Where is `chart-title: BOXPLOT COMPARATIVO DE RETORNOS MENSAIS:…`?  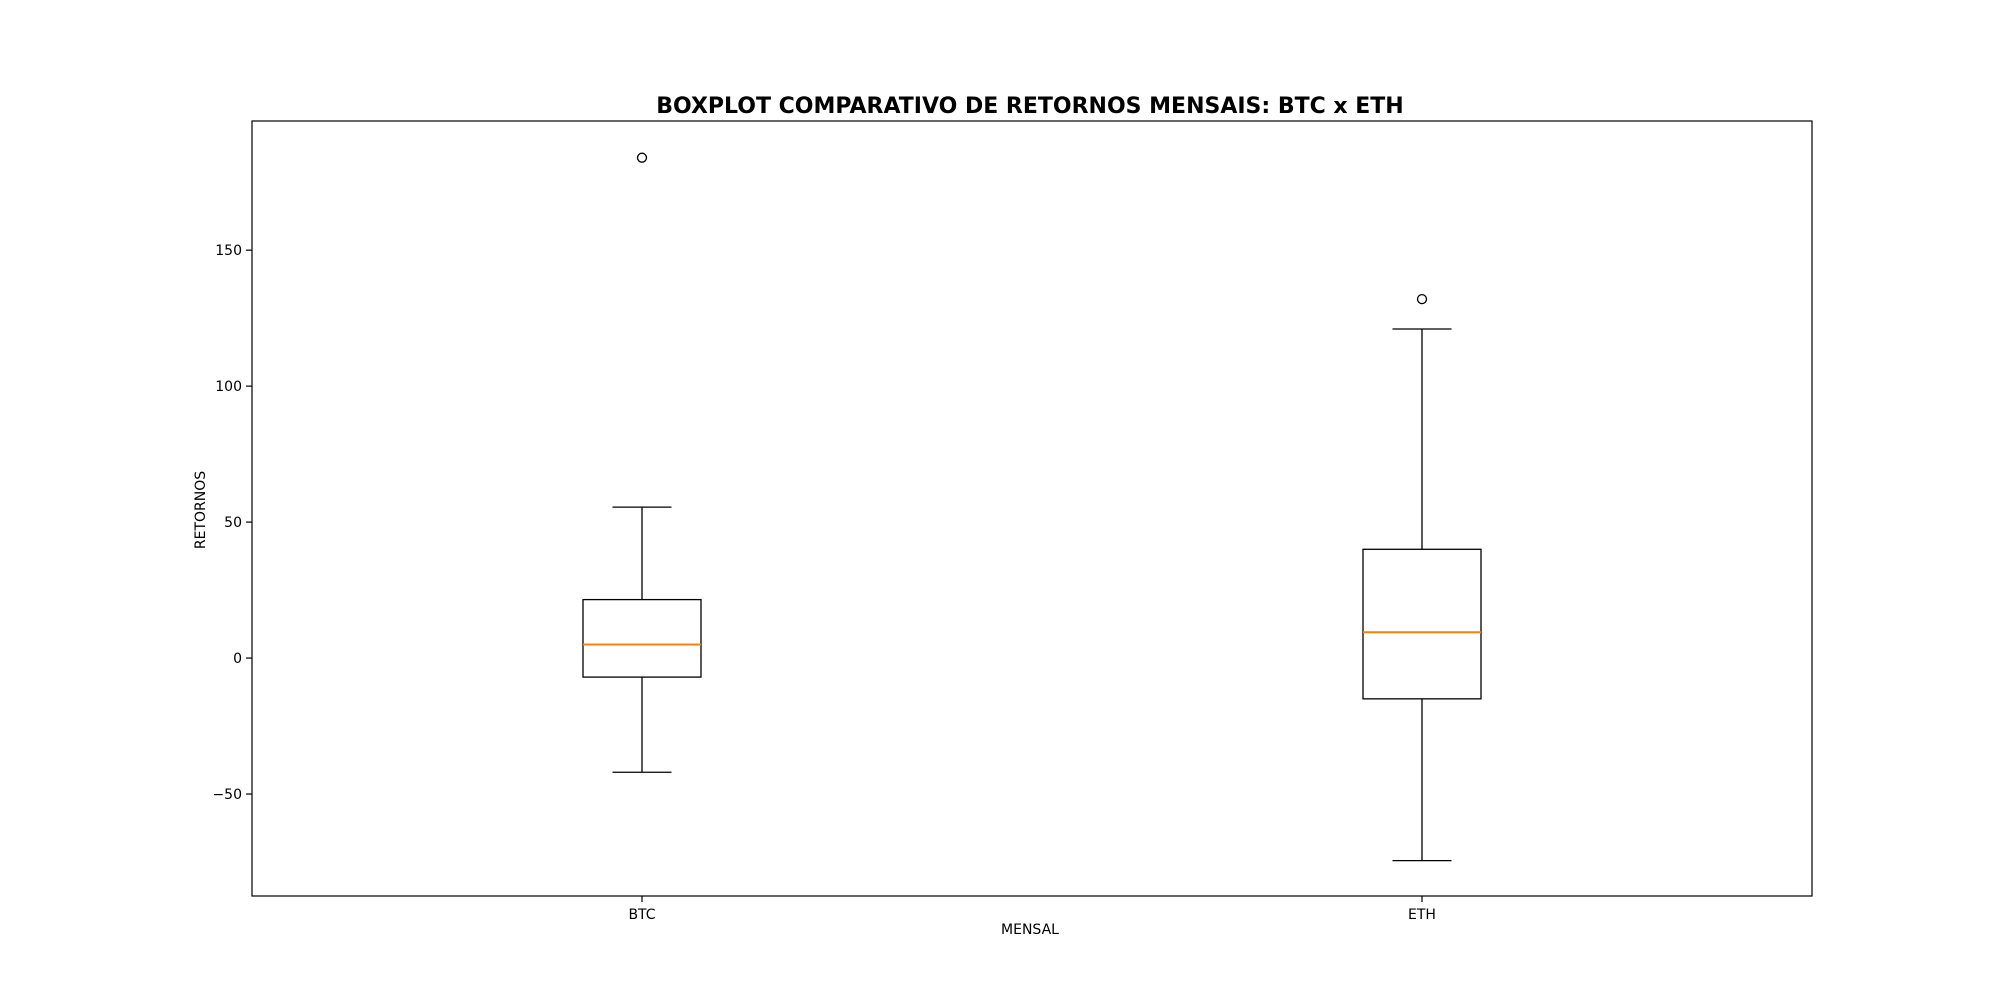 chart-title: BOXPLOT COMPARATIVO DE RETORNOS MENSAIS:… is located at coordinates (1029, 106).